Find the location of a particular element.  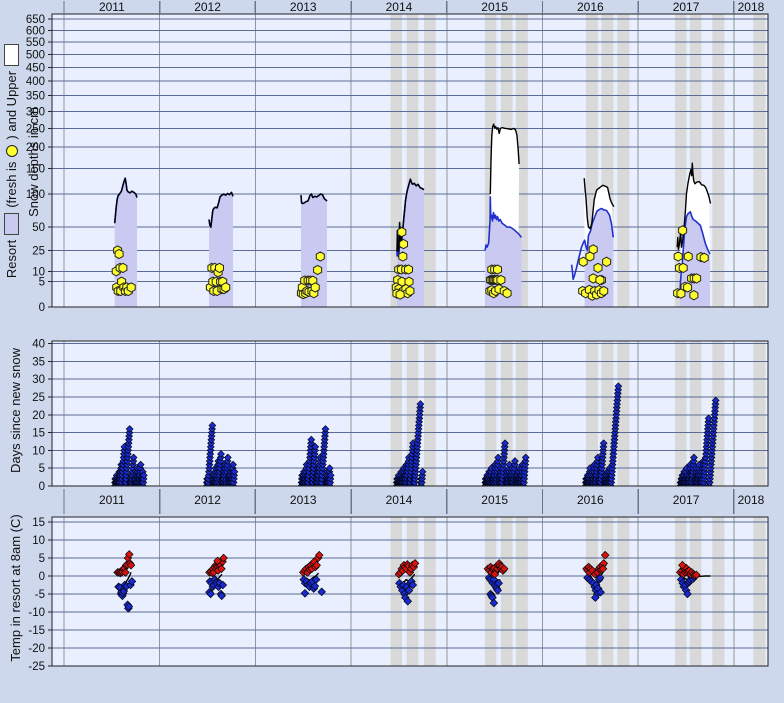

svg-text: 450 is located at coordinates (35, 68).